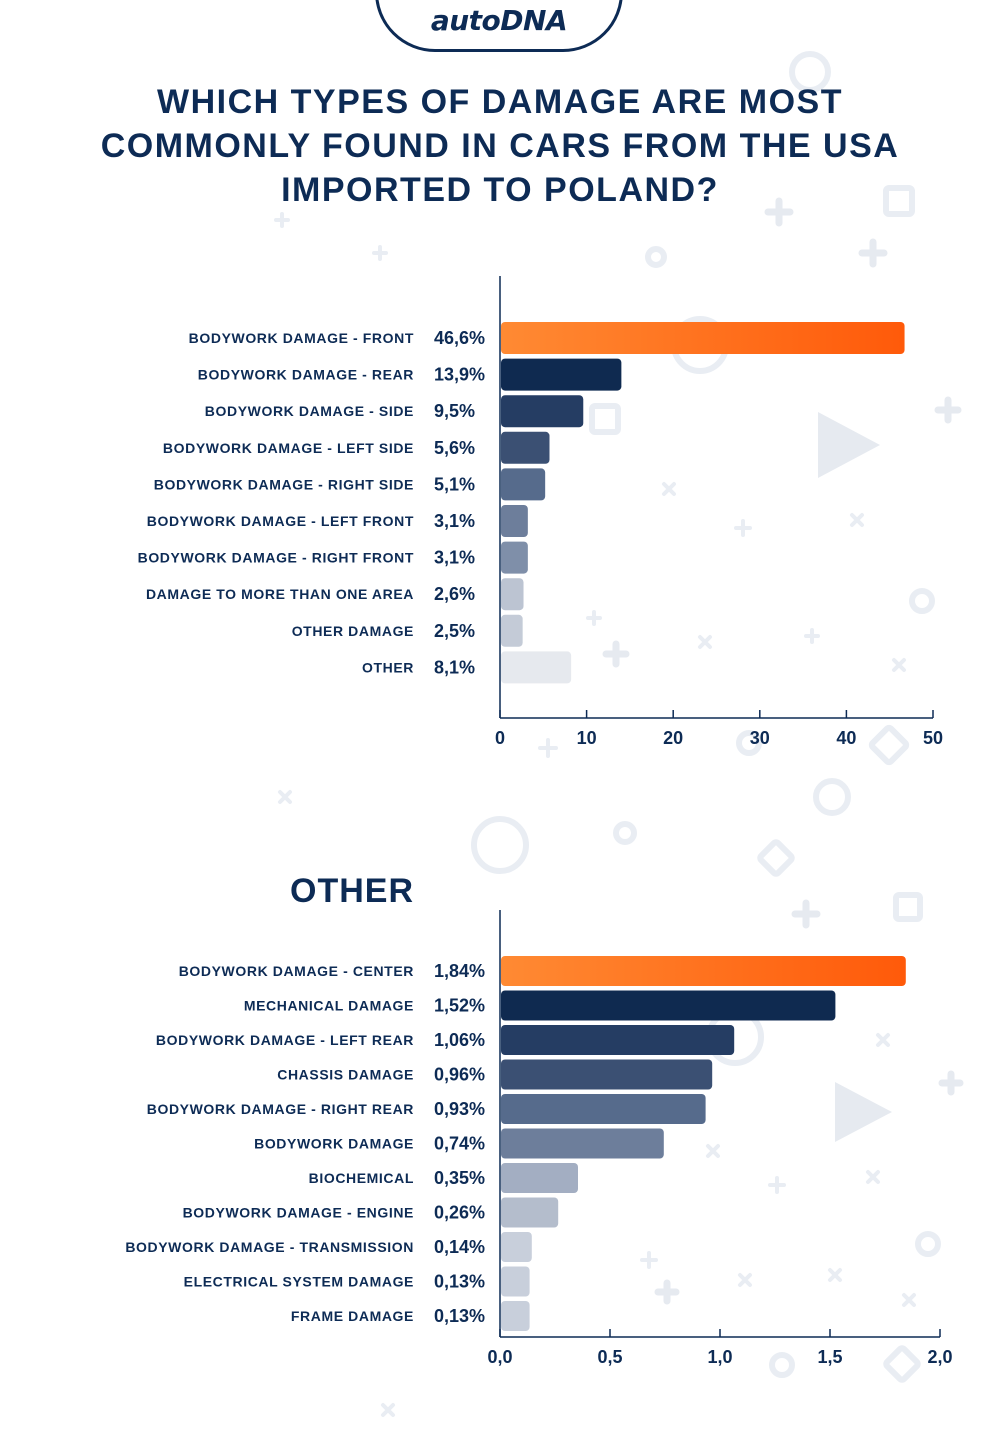  What do you see at coordinates (306, 375) in the screenshot?
I see `chart1-category-label: BODYWORK DAMAGE - REAR` at bounding box center [306, 375].